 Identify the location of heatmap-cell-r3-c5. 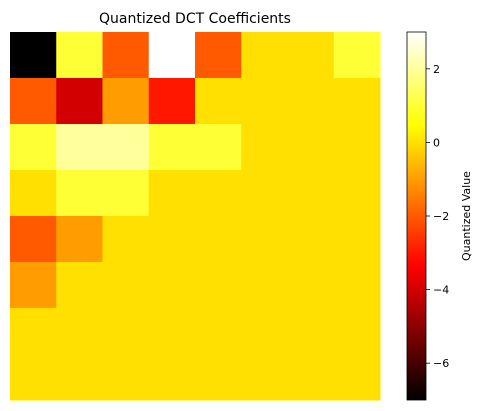
(264, 193).